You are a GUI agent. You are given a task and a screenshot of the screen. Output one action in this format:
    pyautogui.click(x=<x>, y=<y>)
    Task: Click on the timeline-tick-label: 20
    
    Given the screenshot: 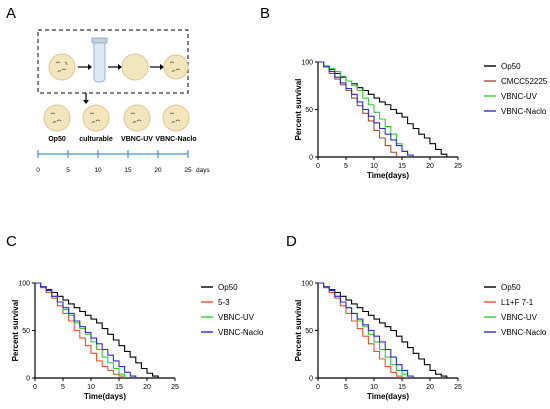 What is the action you would take?
    pyautogui.click(x=158, y=170)
    